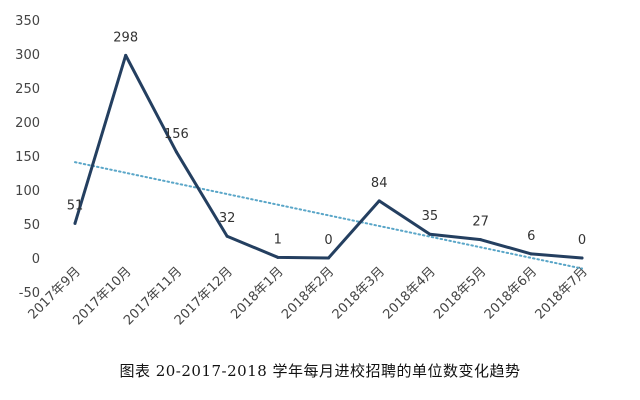  I want to click on x-tick-label: 2018年2月, so click(308, 293).